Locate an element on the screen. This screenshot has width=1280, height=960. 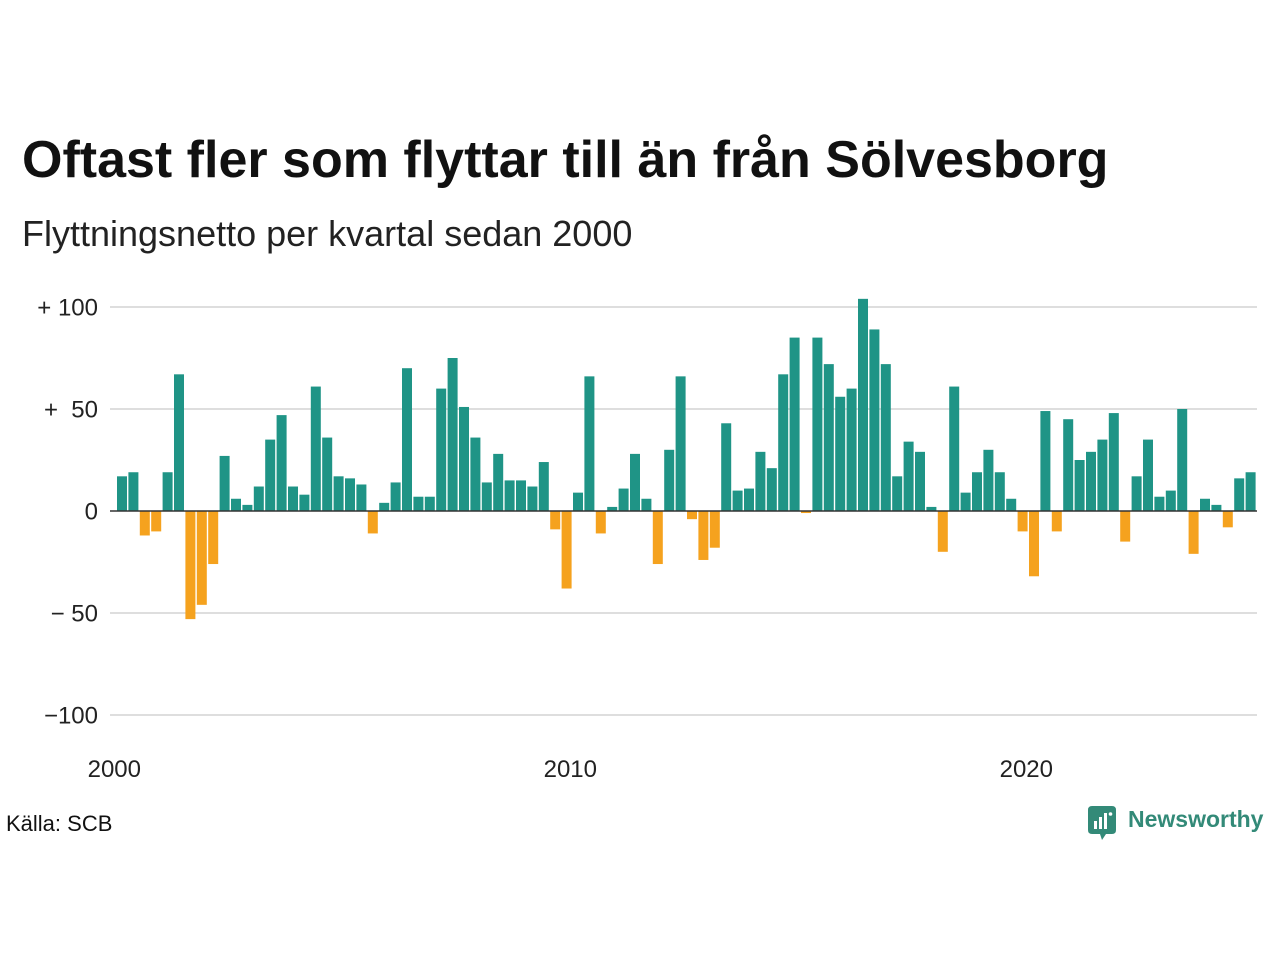
x-tick-label: 2010 is located at coordinates (570, 769).